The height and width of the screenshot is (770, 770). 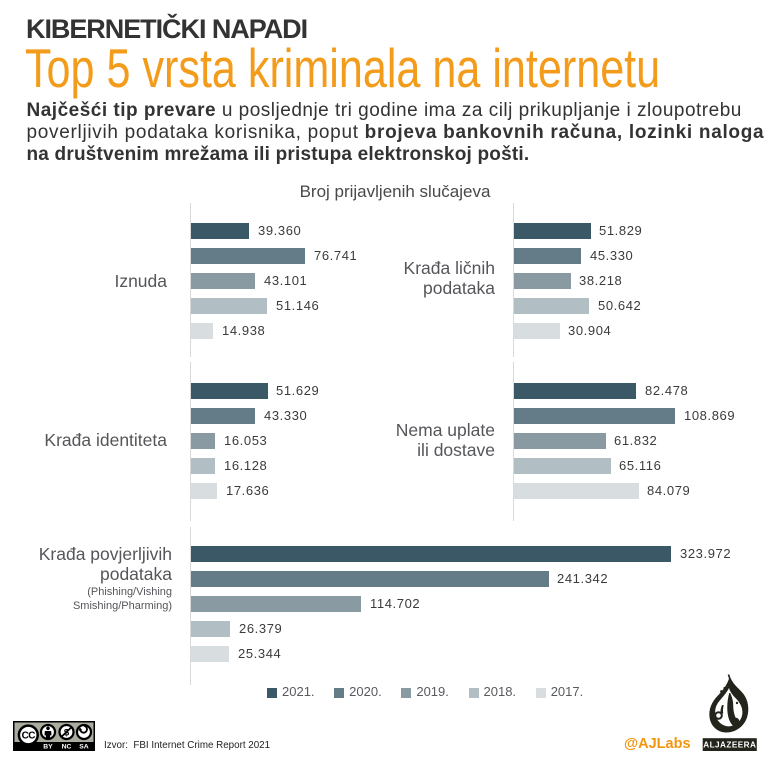 What do you see at coordinates (48, 747) in the screenshot?
I see `svg-text: BY` at bounding box center [48, 747].